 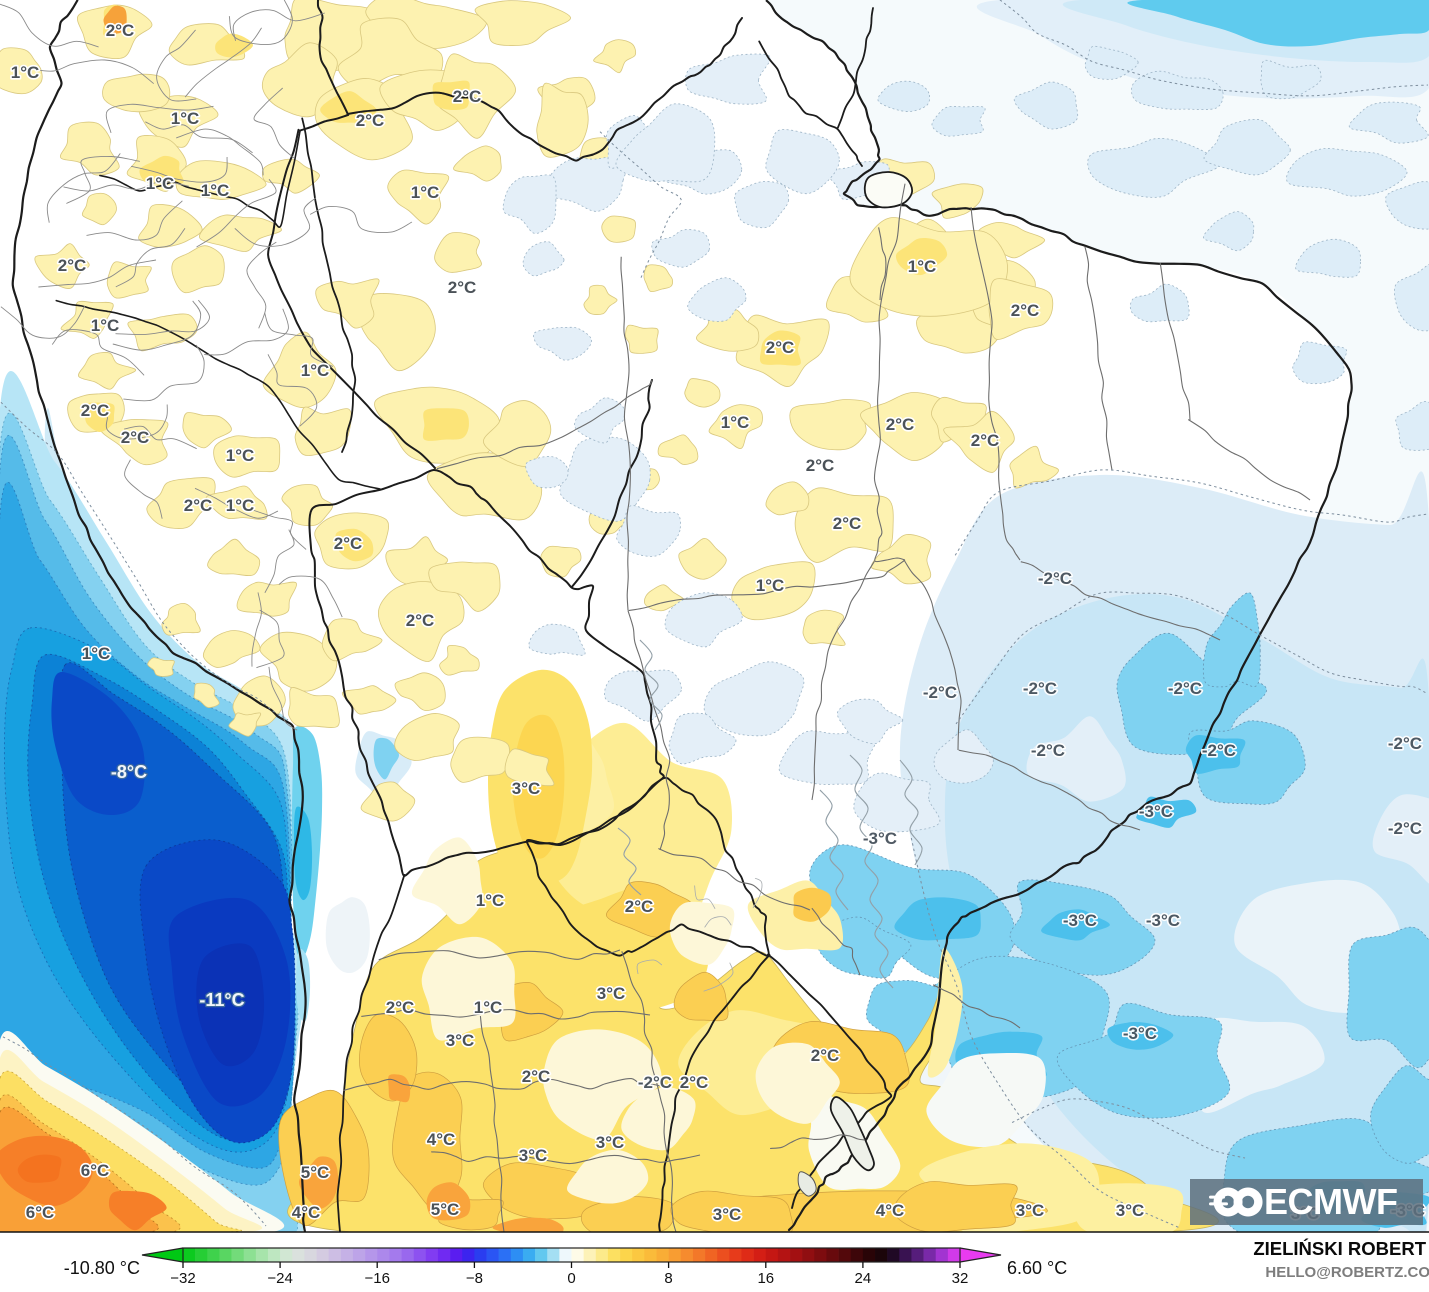 I want to click on svg-text: HELLO@ROBERTZ.CO, so click(x=1347, y=1272).